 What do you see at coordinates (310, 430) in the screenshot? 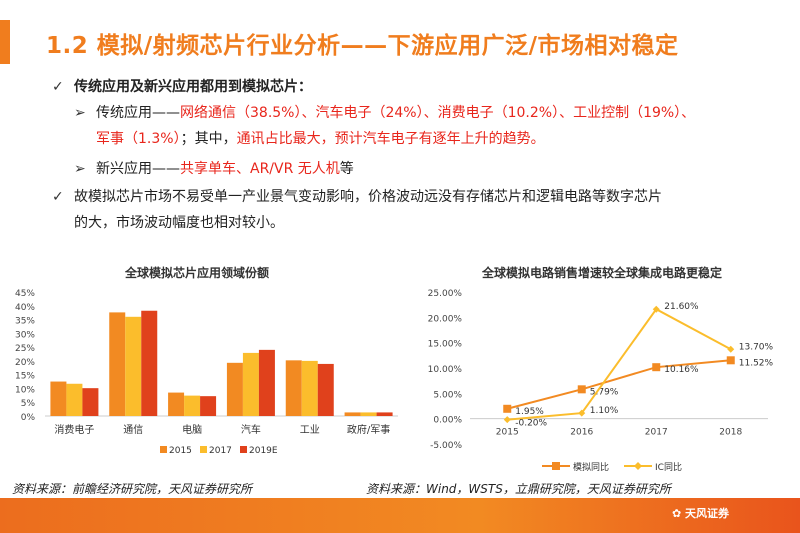
I see `x-tick-label: 工业` at bounding box center [310, 430].